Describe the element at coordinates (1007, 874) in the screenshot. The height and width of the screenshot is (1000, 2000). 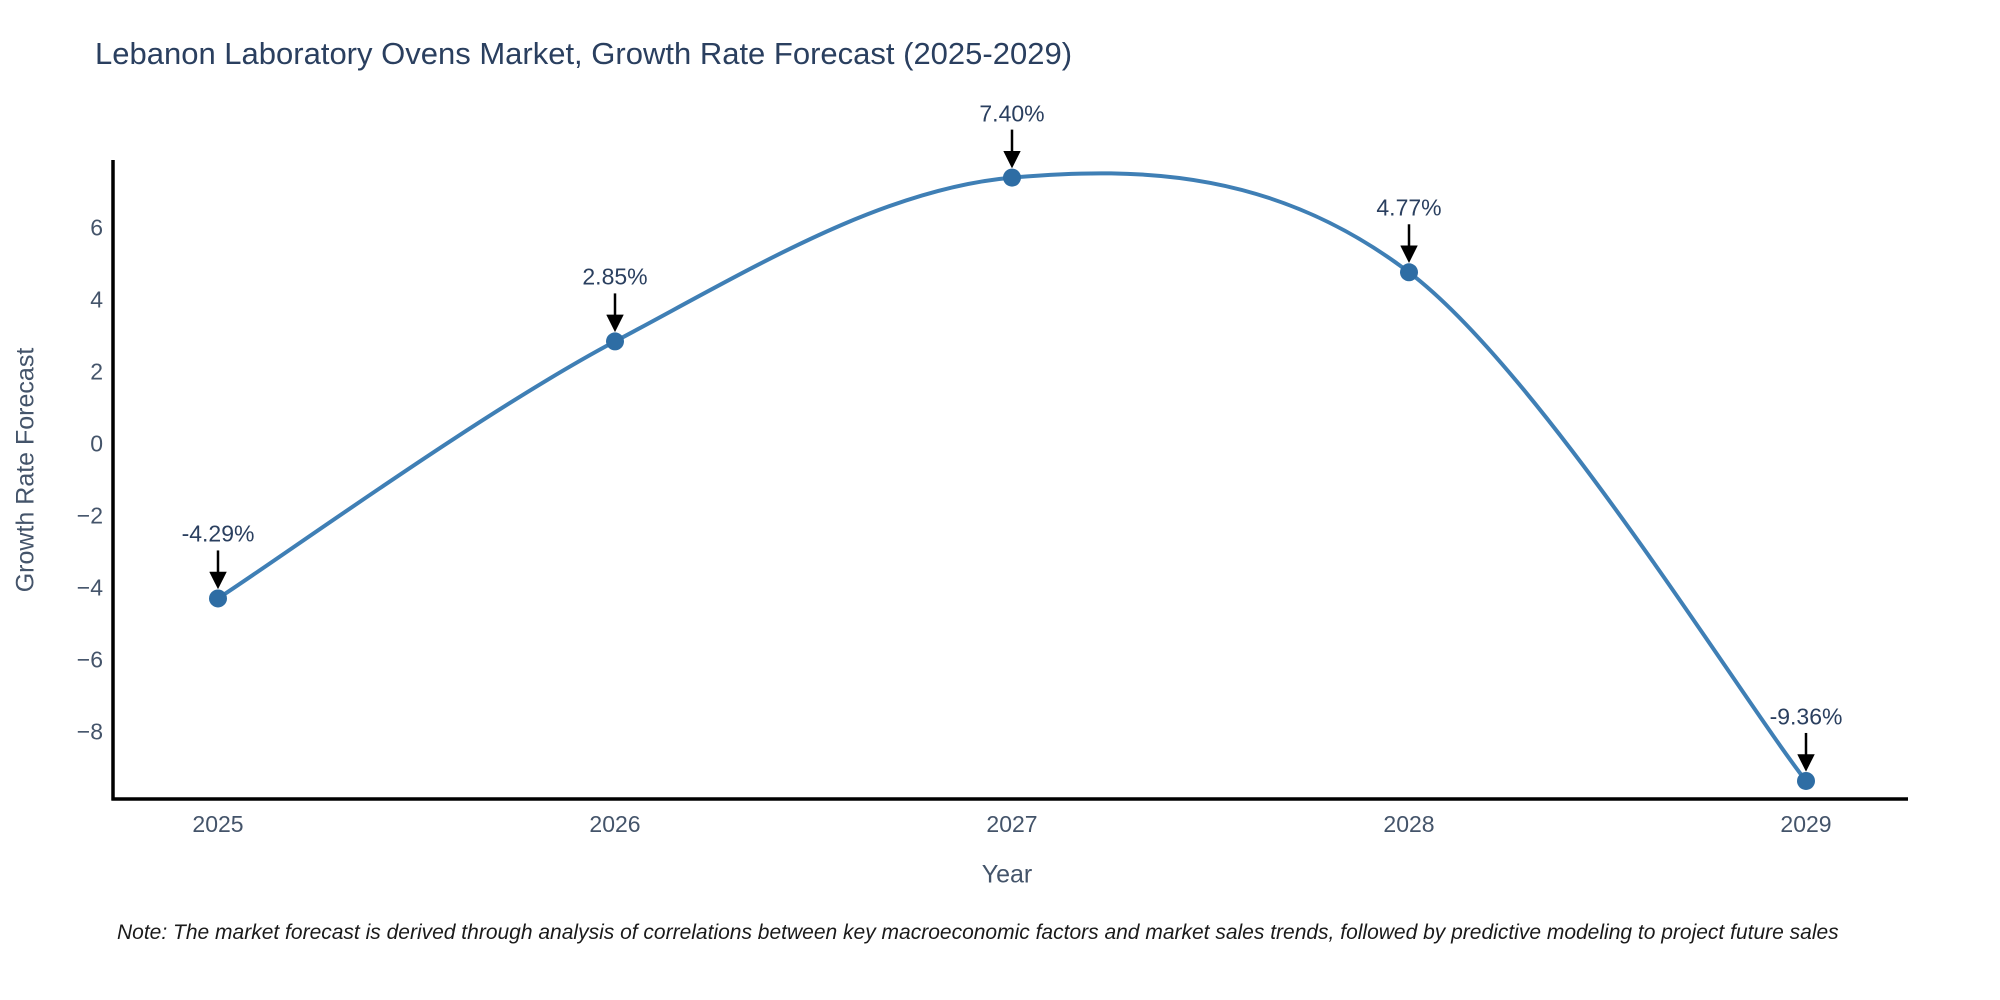
I see `x-axis-title: Year` at that location.